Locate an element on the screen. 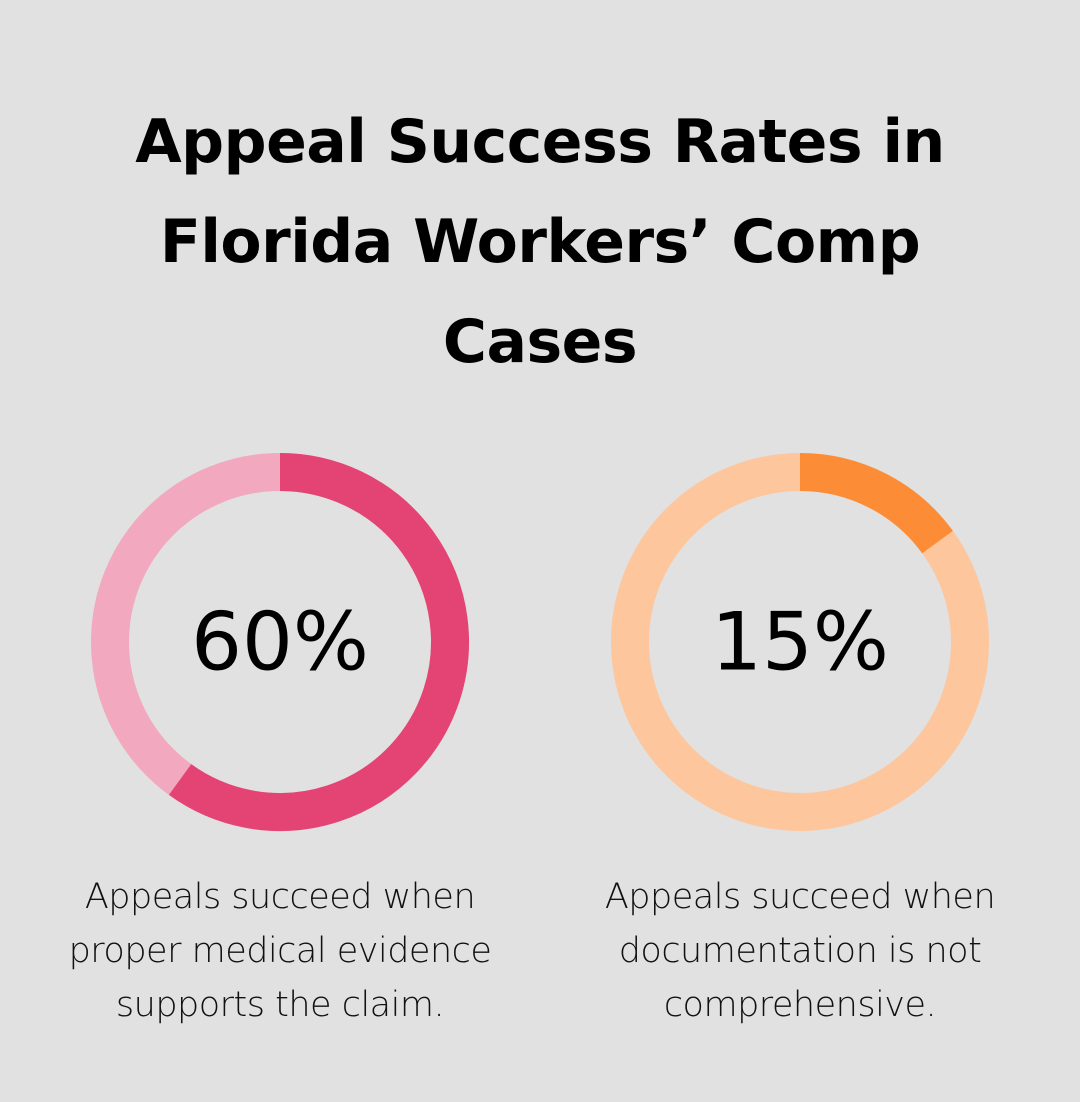 The image size is (1080, 1102). title-line: Appeal Success Rates in is located at coordinates (540, 142).